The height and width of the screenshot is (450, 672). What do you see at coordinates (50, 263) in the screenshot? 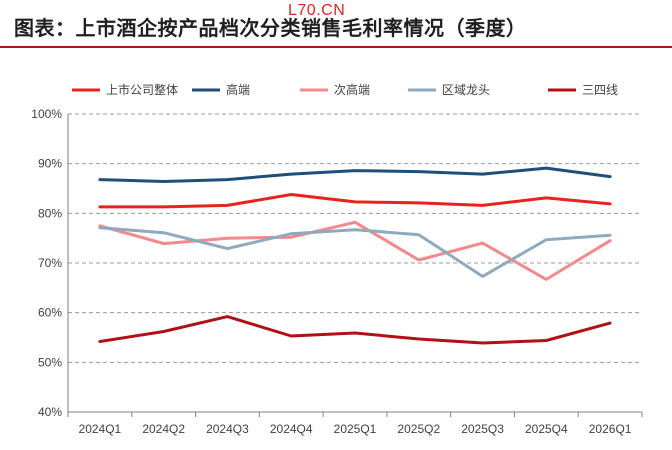
I see `y-tick-label: 70%` at bounding box center [50, 263].